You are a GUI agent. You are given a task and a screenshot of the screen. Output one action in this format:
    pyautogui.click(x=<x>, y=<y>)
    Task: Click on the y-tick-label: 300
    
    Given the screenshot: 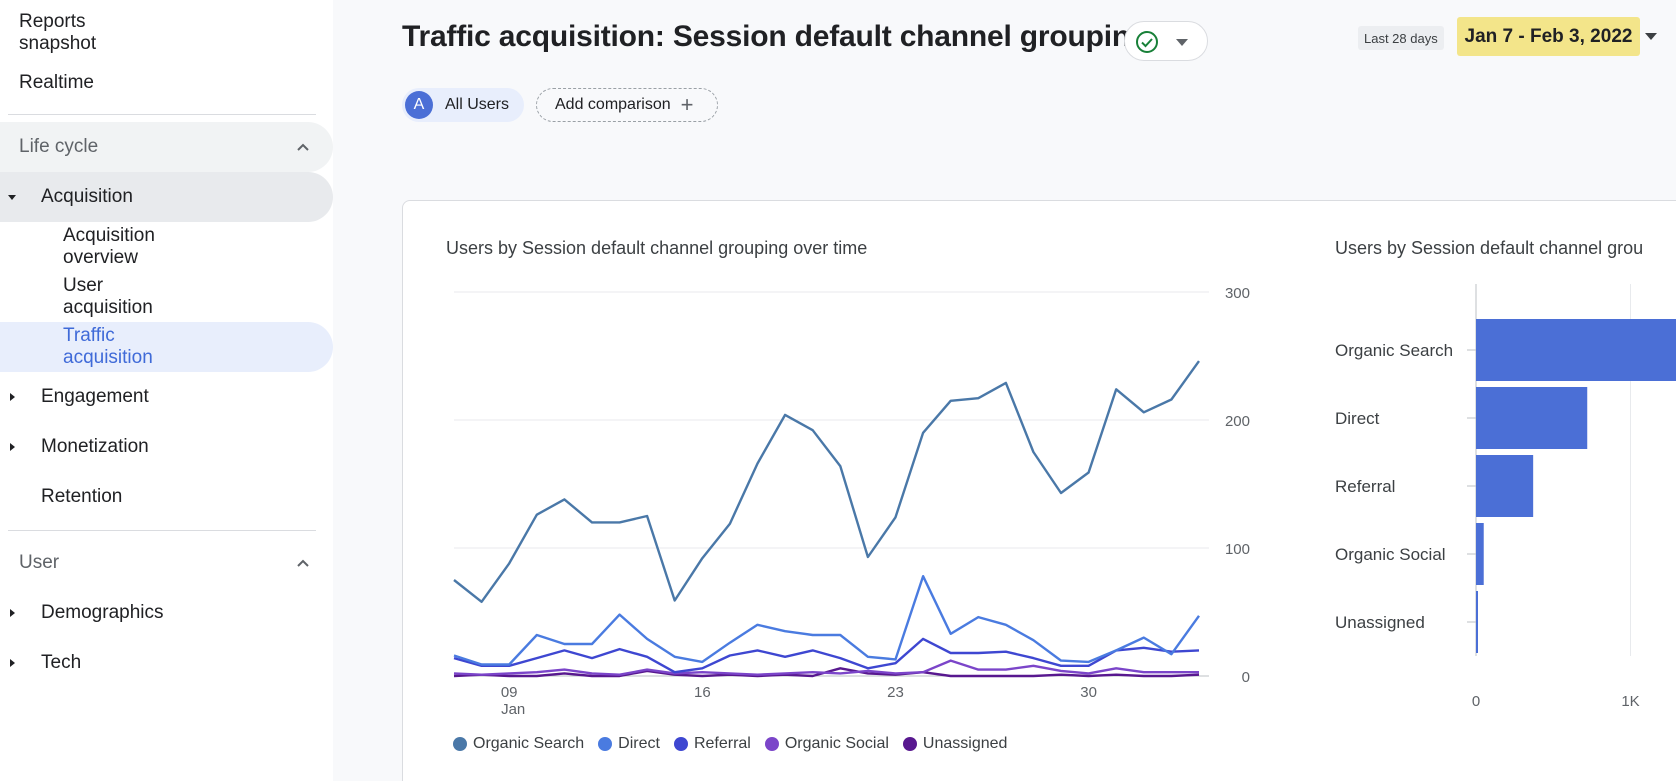 What is the action you would take?
    pyautogui.click(x=1237, y=293)
    